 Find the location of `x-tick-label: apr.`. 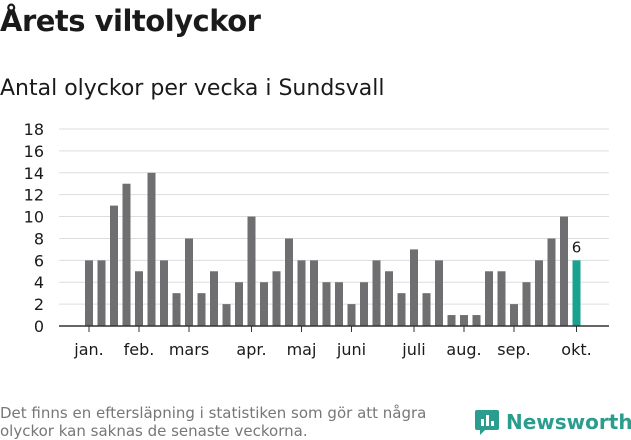

x-tick-label: apr. is located at coordinates (251, 349).